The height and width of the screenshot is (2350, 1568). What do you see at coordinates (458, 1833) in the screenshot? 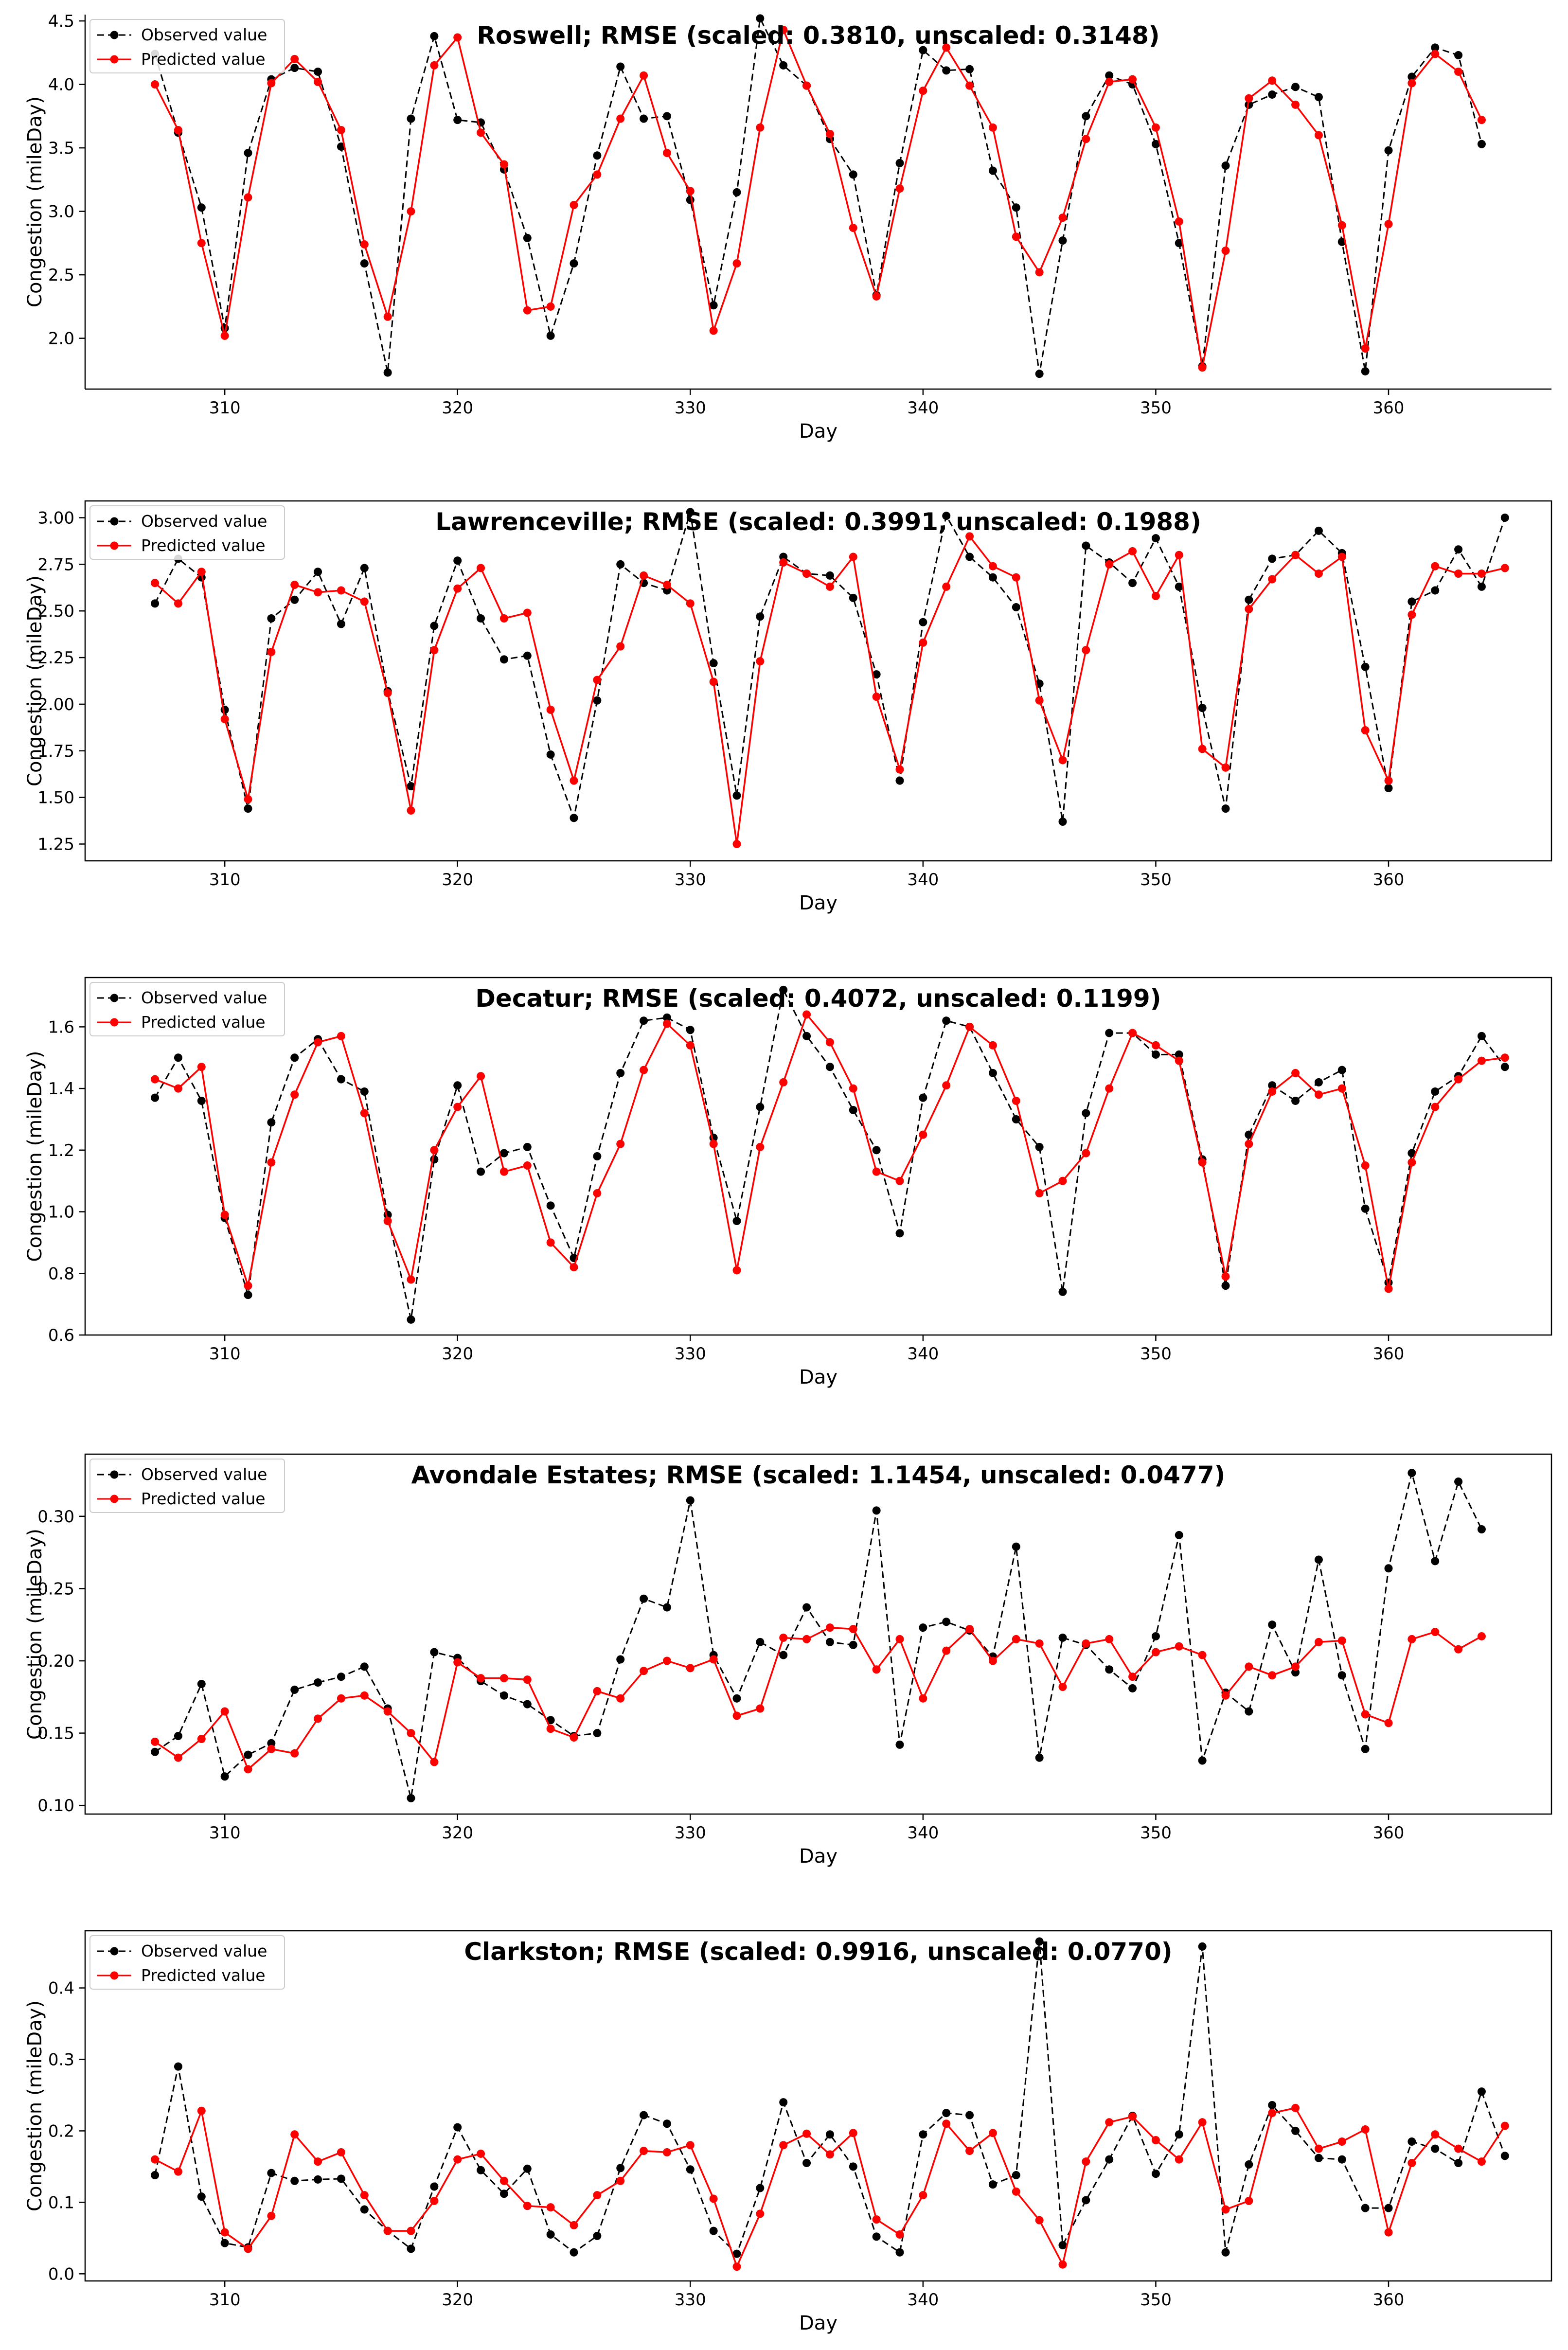
I see `x-tick-label: 320` at bounding box center [458, 1833].